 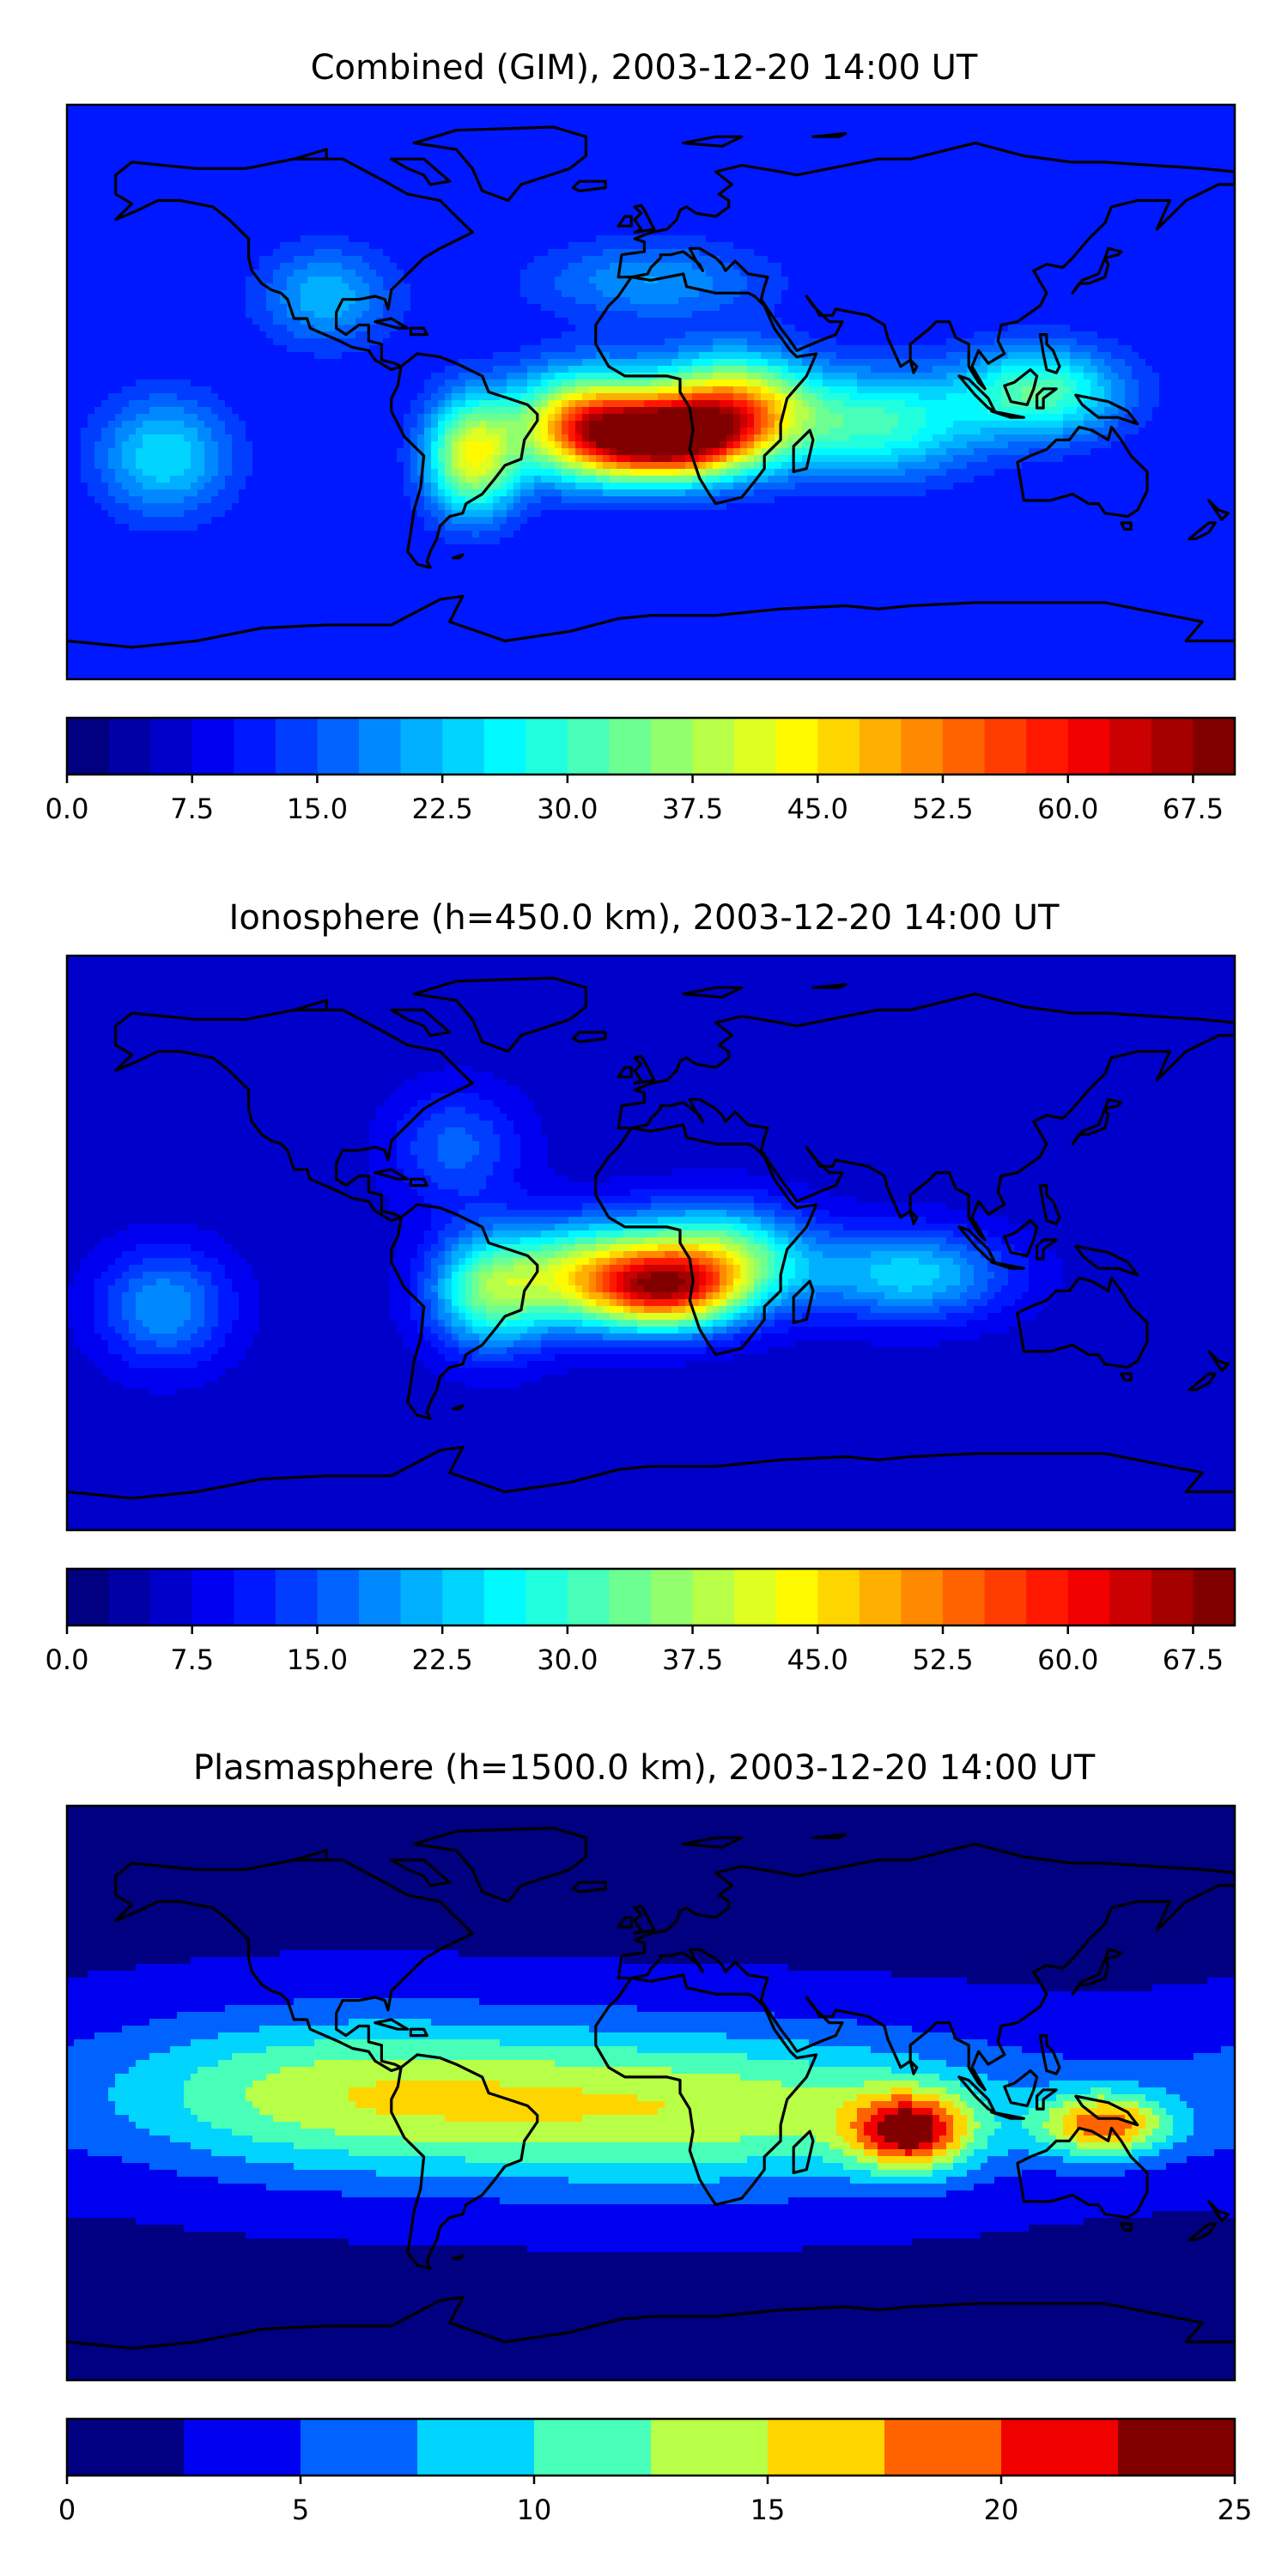 What do you see at coordinates (1193, 1660) in the screenshot?
I see `colorbar-tick-label: 67.5` at bounding box center [1193, 1660].